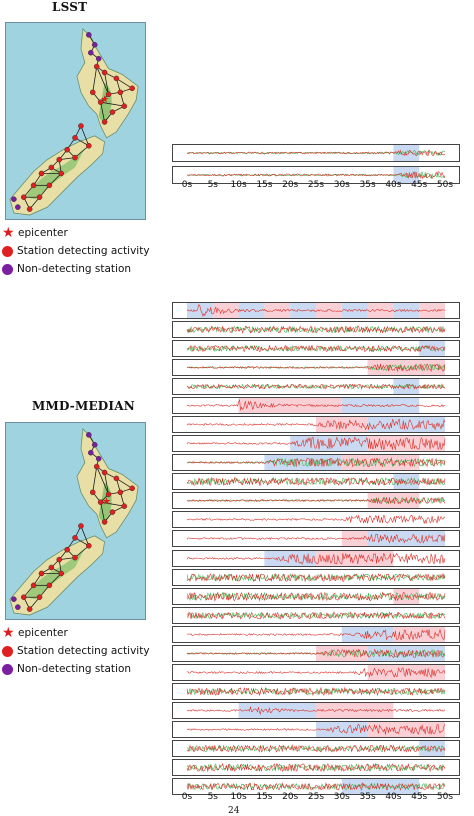 The width and height of the screenshot is (474, 816). What do you see at coordinates (43, 233) in the screenshot?
I see `legend-label: epicenter` at bounding box center [43, 233].